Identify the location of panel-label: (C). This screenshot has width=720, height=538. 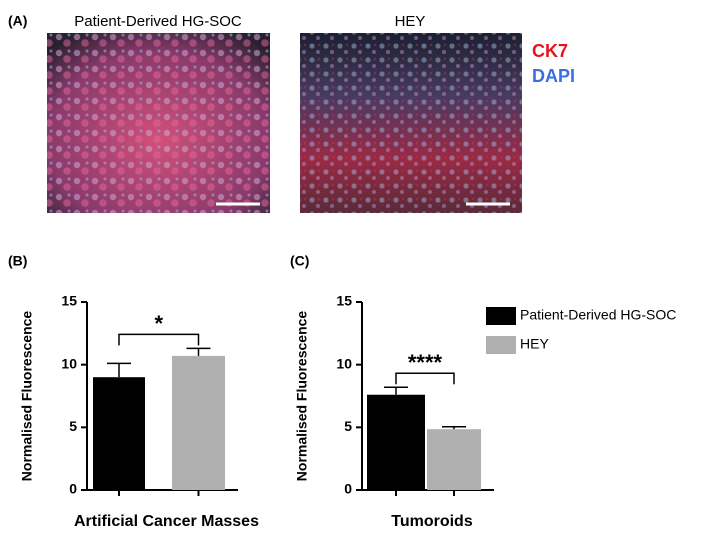
(299, 261).